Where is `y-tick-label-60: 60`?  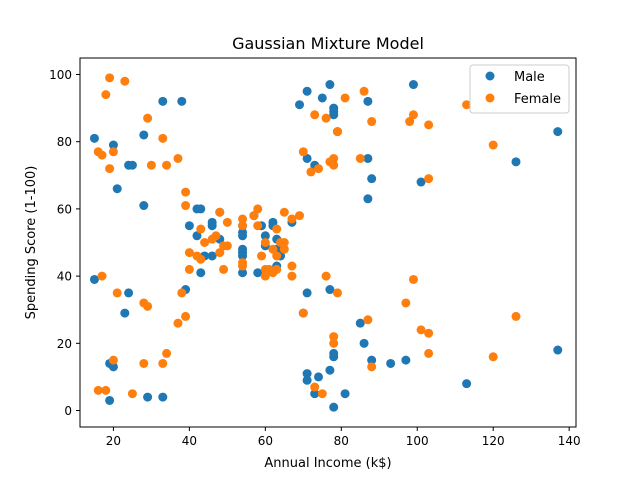 y-tick-label-60: 60 is located at coordinates (64, 209).